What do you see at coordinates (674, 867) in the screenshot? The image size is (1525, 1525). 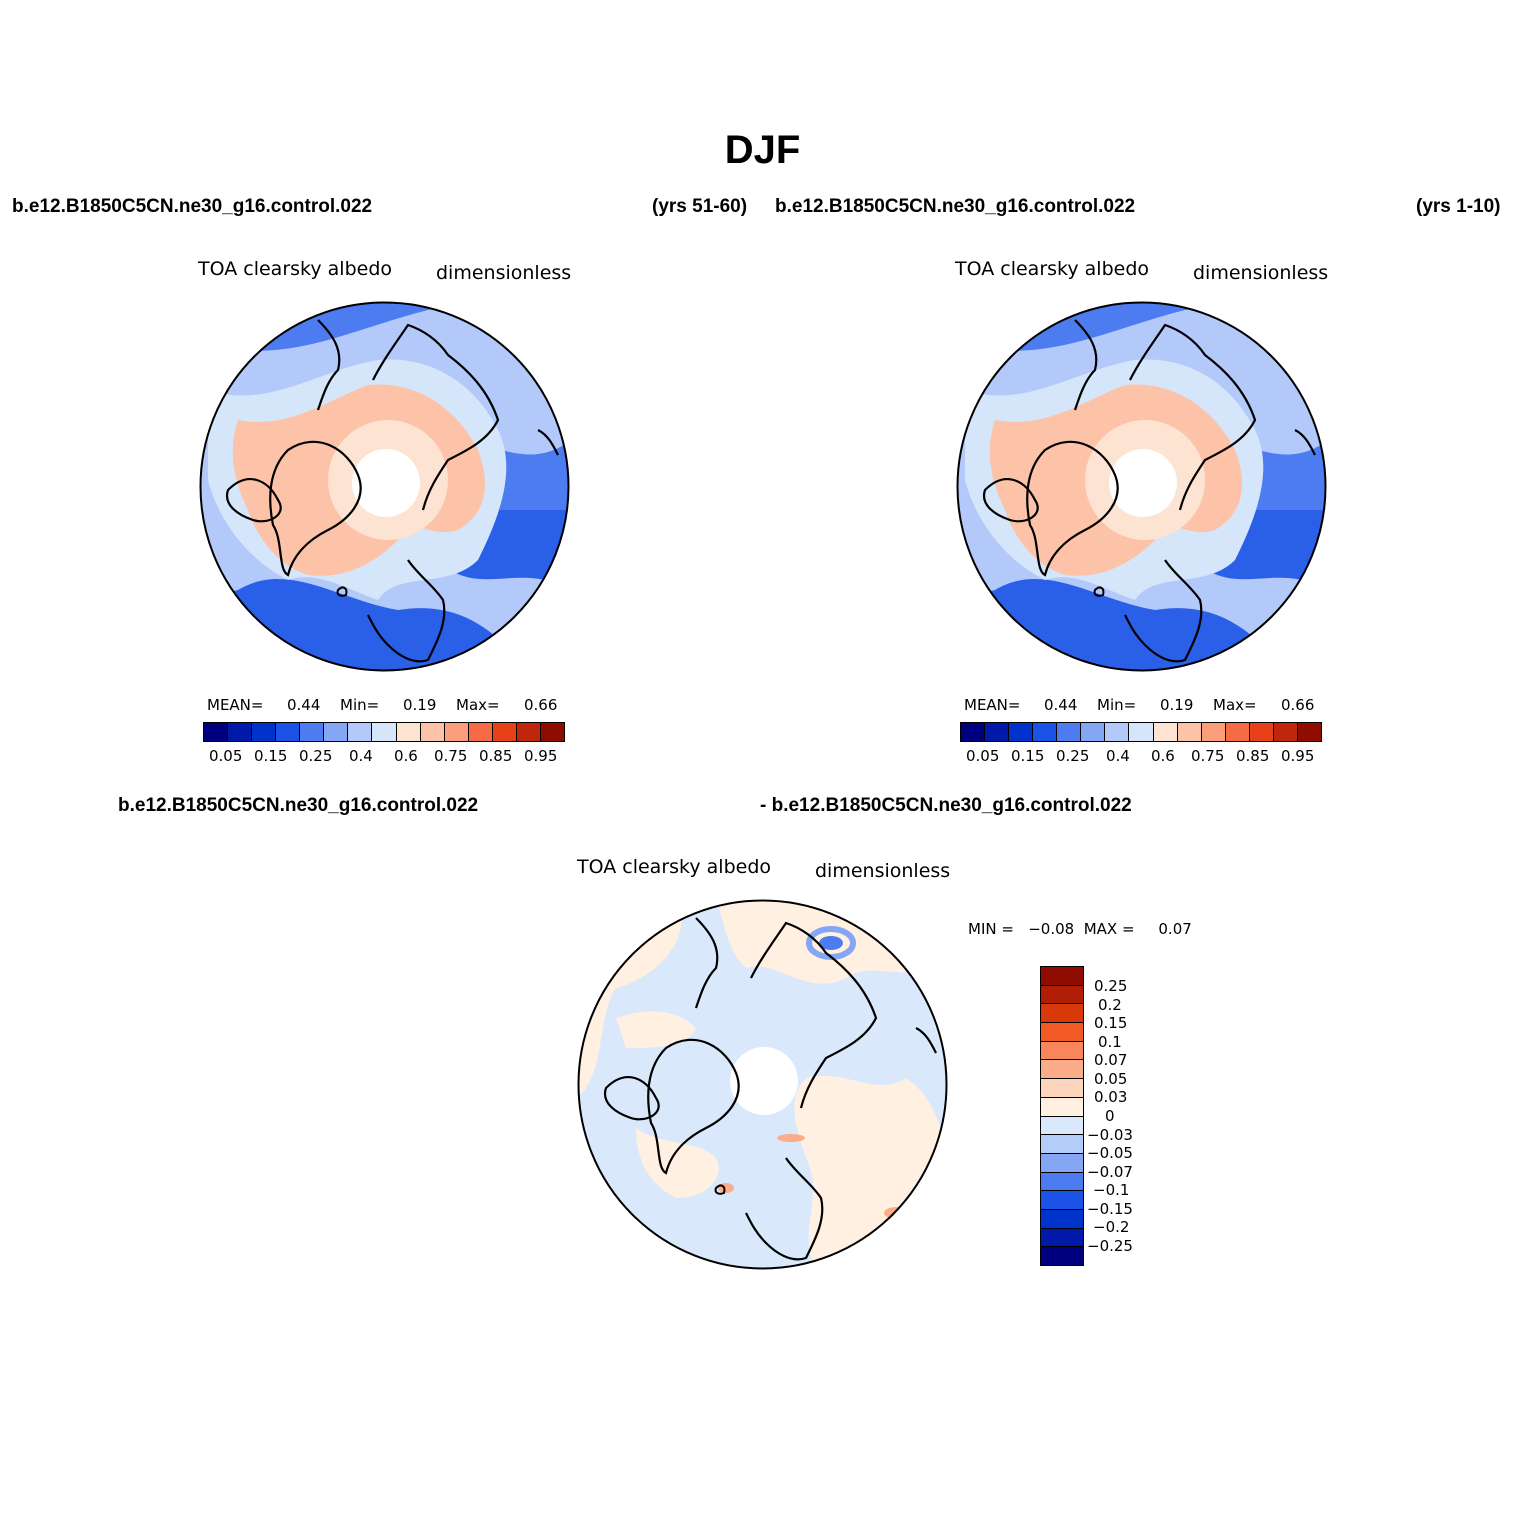 I see `panel3-variable: TOA clearsky albedo` at bounding box center [674, 867].